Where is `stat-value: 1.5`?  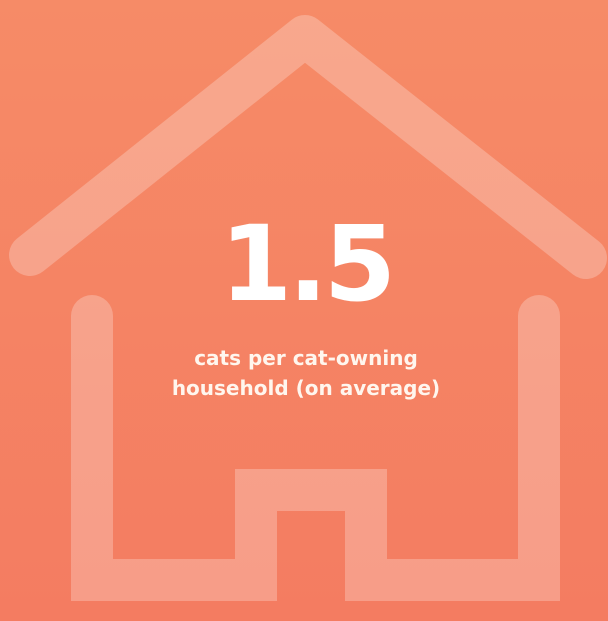 stat-value: 1.5 is located at coordinates (306, 264).